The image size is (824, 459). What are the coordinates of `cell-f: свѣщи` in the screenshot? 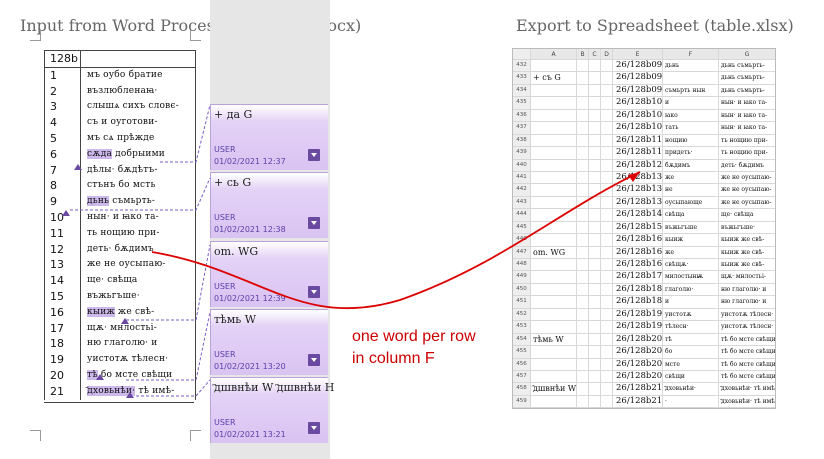 It's located at (691, 376).